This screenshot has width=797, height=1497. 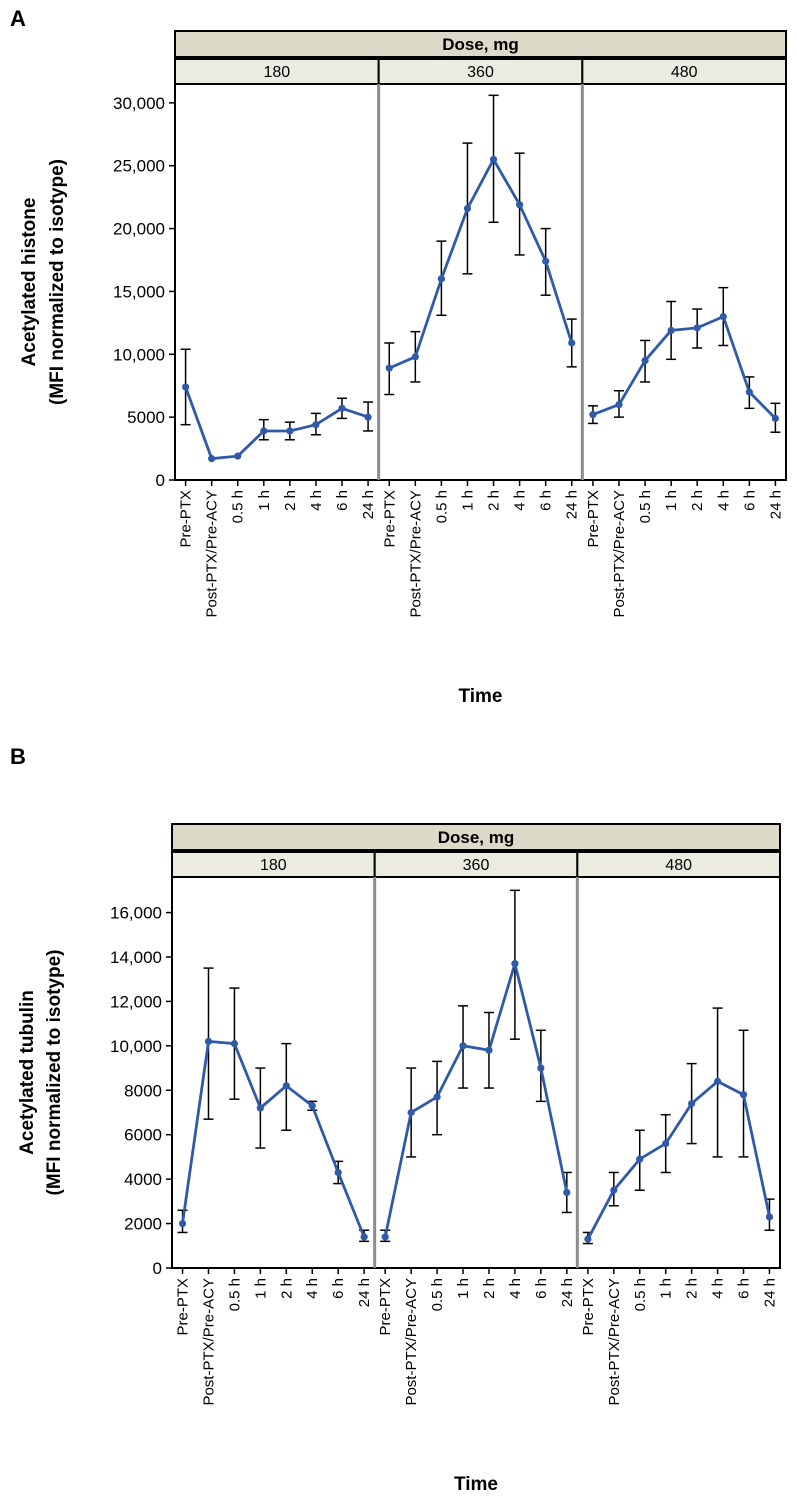 I want to click on facet-title-strip, so click(x=480, y=44).